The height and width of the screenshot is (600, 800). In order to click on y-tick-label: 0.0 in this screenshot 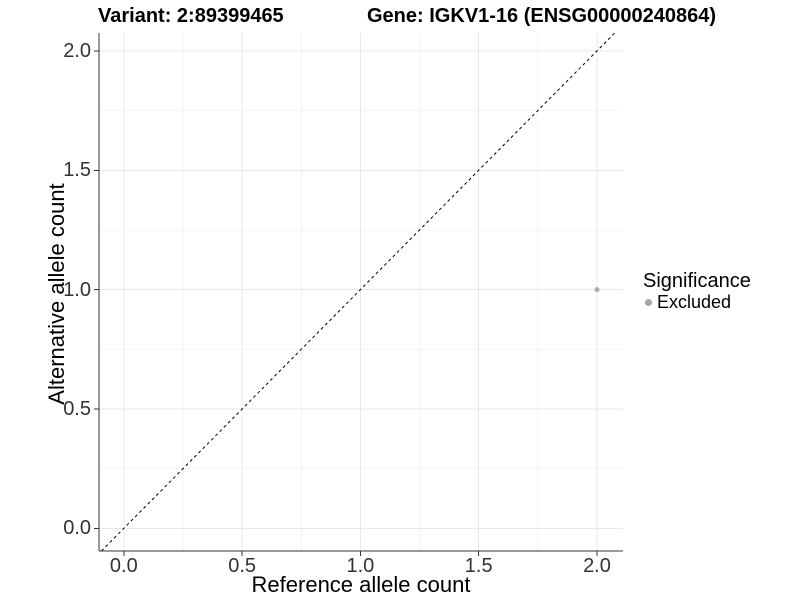, I will do `click(77, 528)`.